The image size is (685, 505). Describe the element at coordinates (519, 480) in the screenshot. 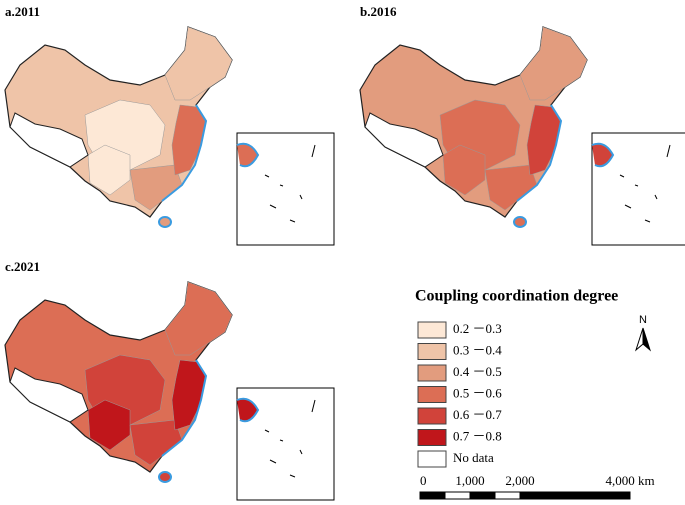

I see `scale-label: 2,000` at that location.